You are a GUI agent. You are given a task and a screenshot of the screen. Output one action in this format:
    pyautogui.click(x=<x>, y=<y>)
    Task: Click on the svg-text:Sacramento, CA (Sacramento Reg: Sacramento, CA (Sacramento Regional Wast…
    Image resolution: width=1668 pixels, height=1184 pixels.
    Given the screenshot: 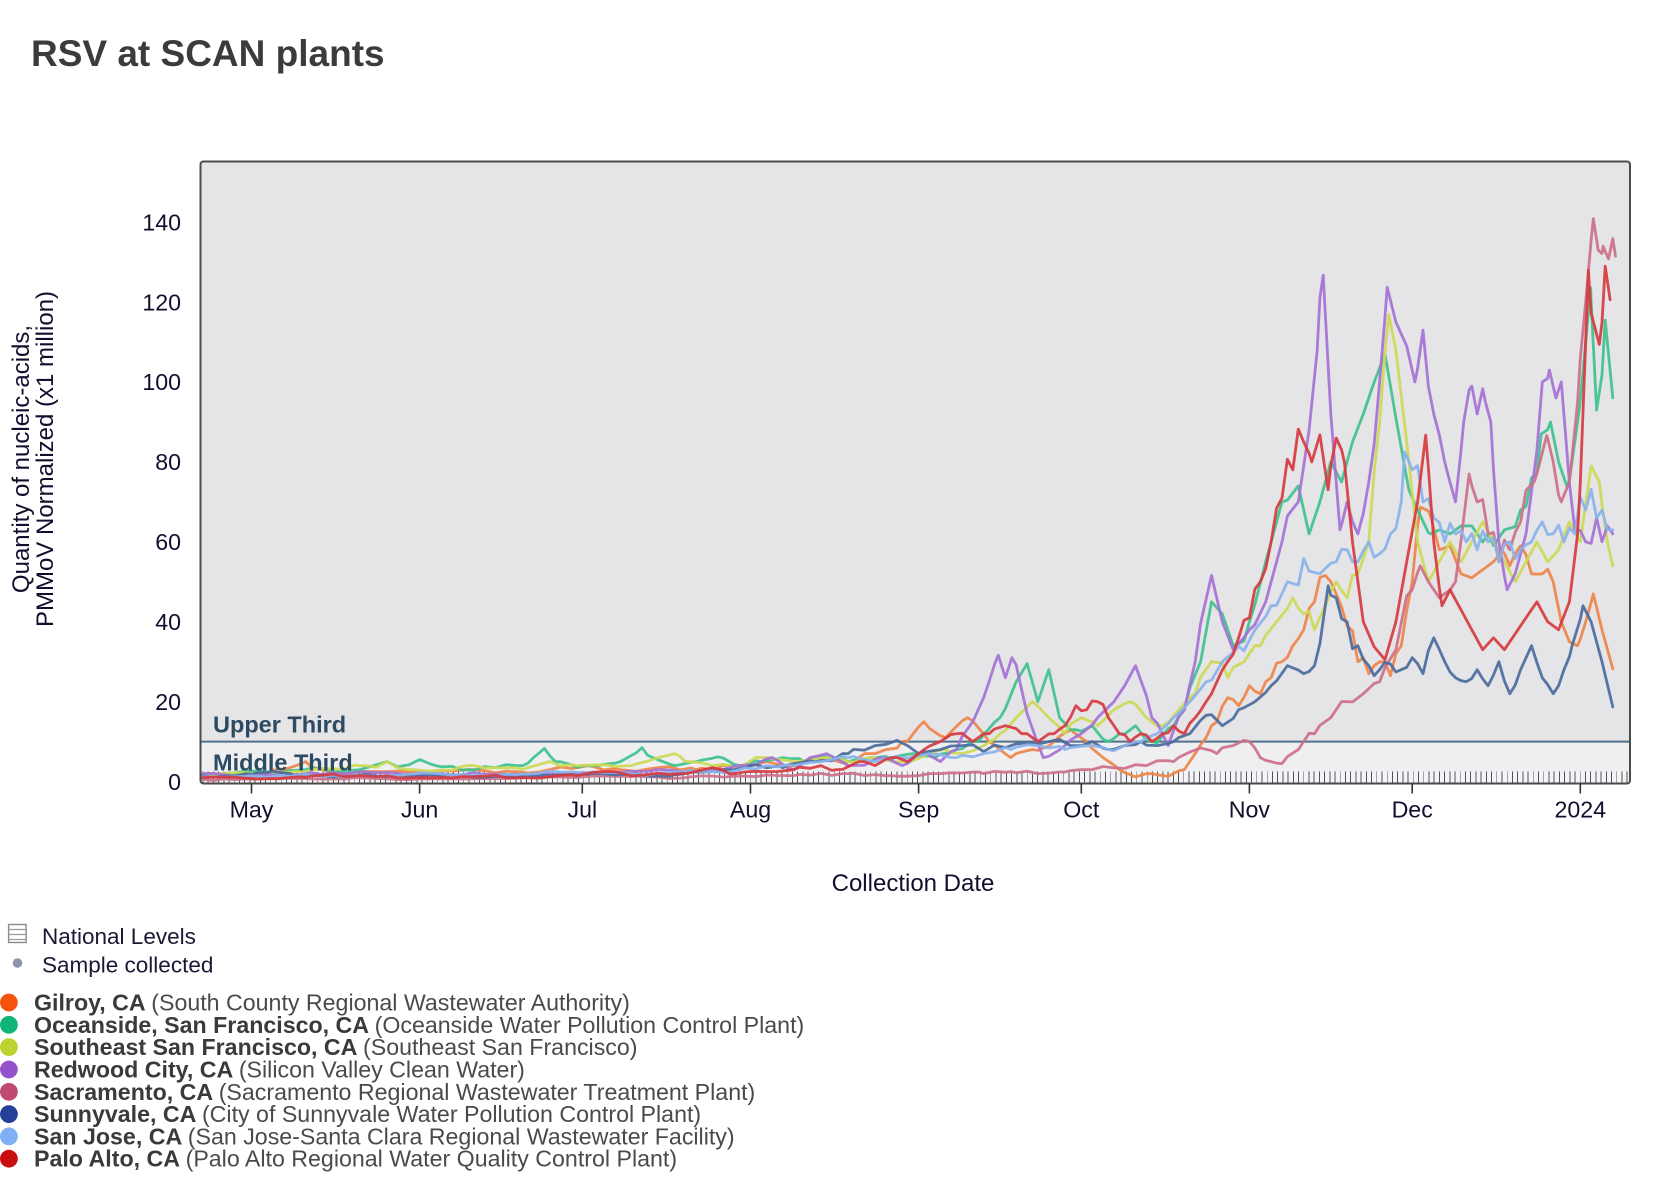 What is the action you would take?
    pyautogui.click(x=394, y=1092)
    